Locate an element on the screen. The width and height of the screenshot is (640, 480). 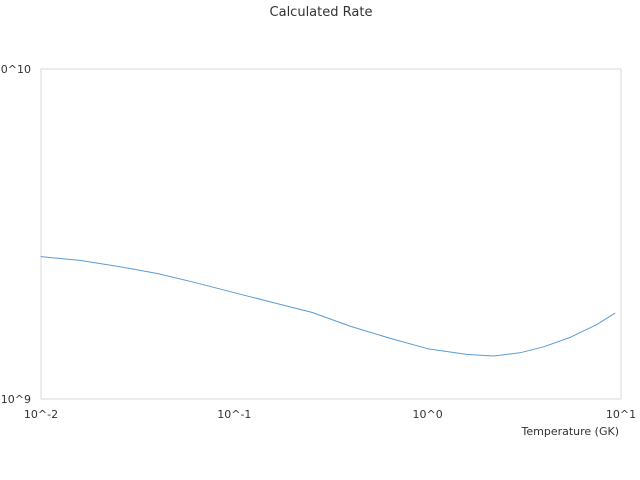
y-axis-ticks: 10^9 10^10 is located at coordinates (15, 234).